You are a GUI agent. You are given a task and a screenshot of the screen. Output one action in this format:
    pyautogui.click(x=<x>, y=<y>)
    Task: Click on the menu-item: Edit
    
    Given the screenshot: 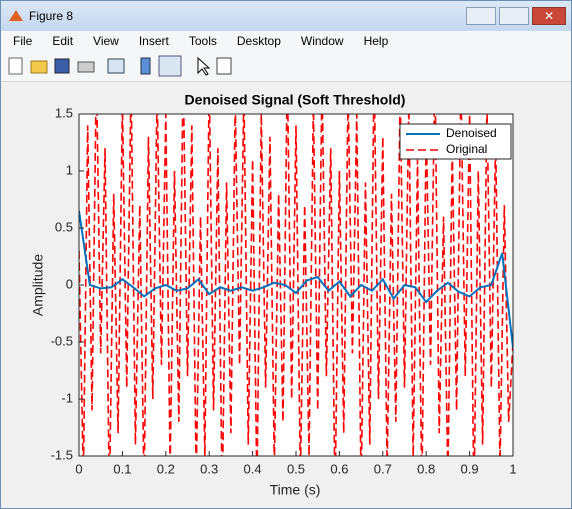 What is the action you would take?
    pyautogui.click(x=63, y=41)
    